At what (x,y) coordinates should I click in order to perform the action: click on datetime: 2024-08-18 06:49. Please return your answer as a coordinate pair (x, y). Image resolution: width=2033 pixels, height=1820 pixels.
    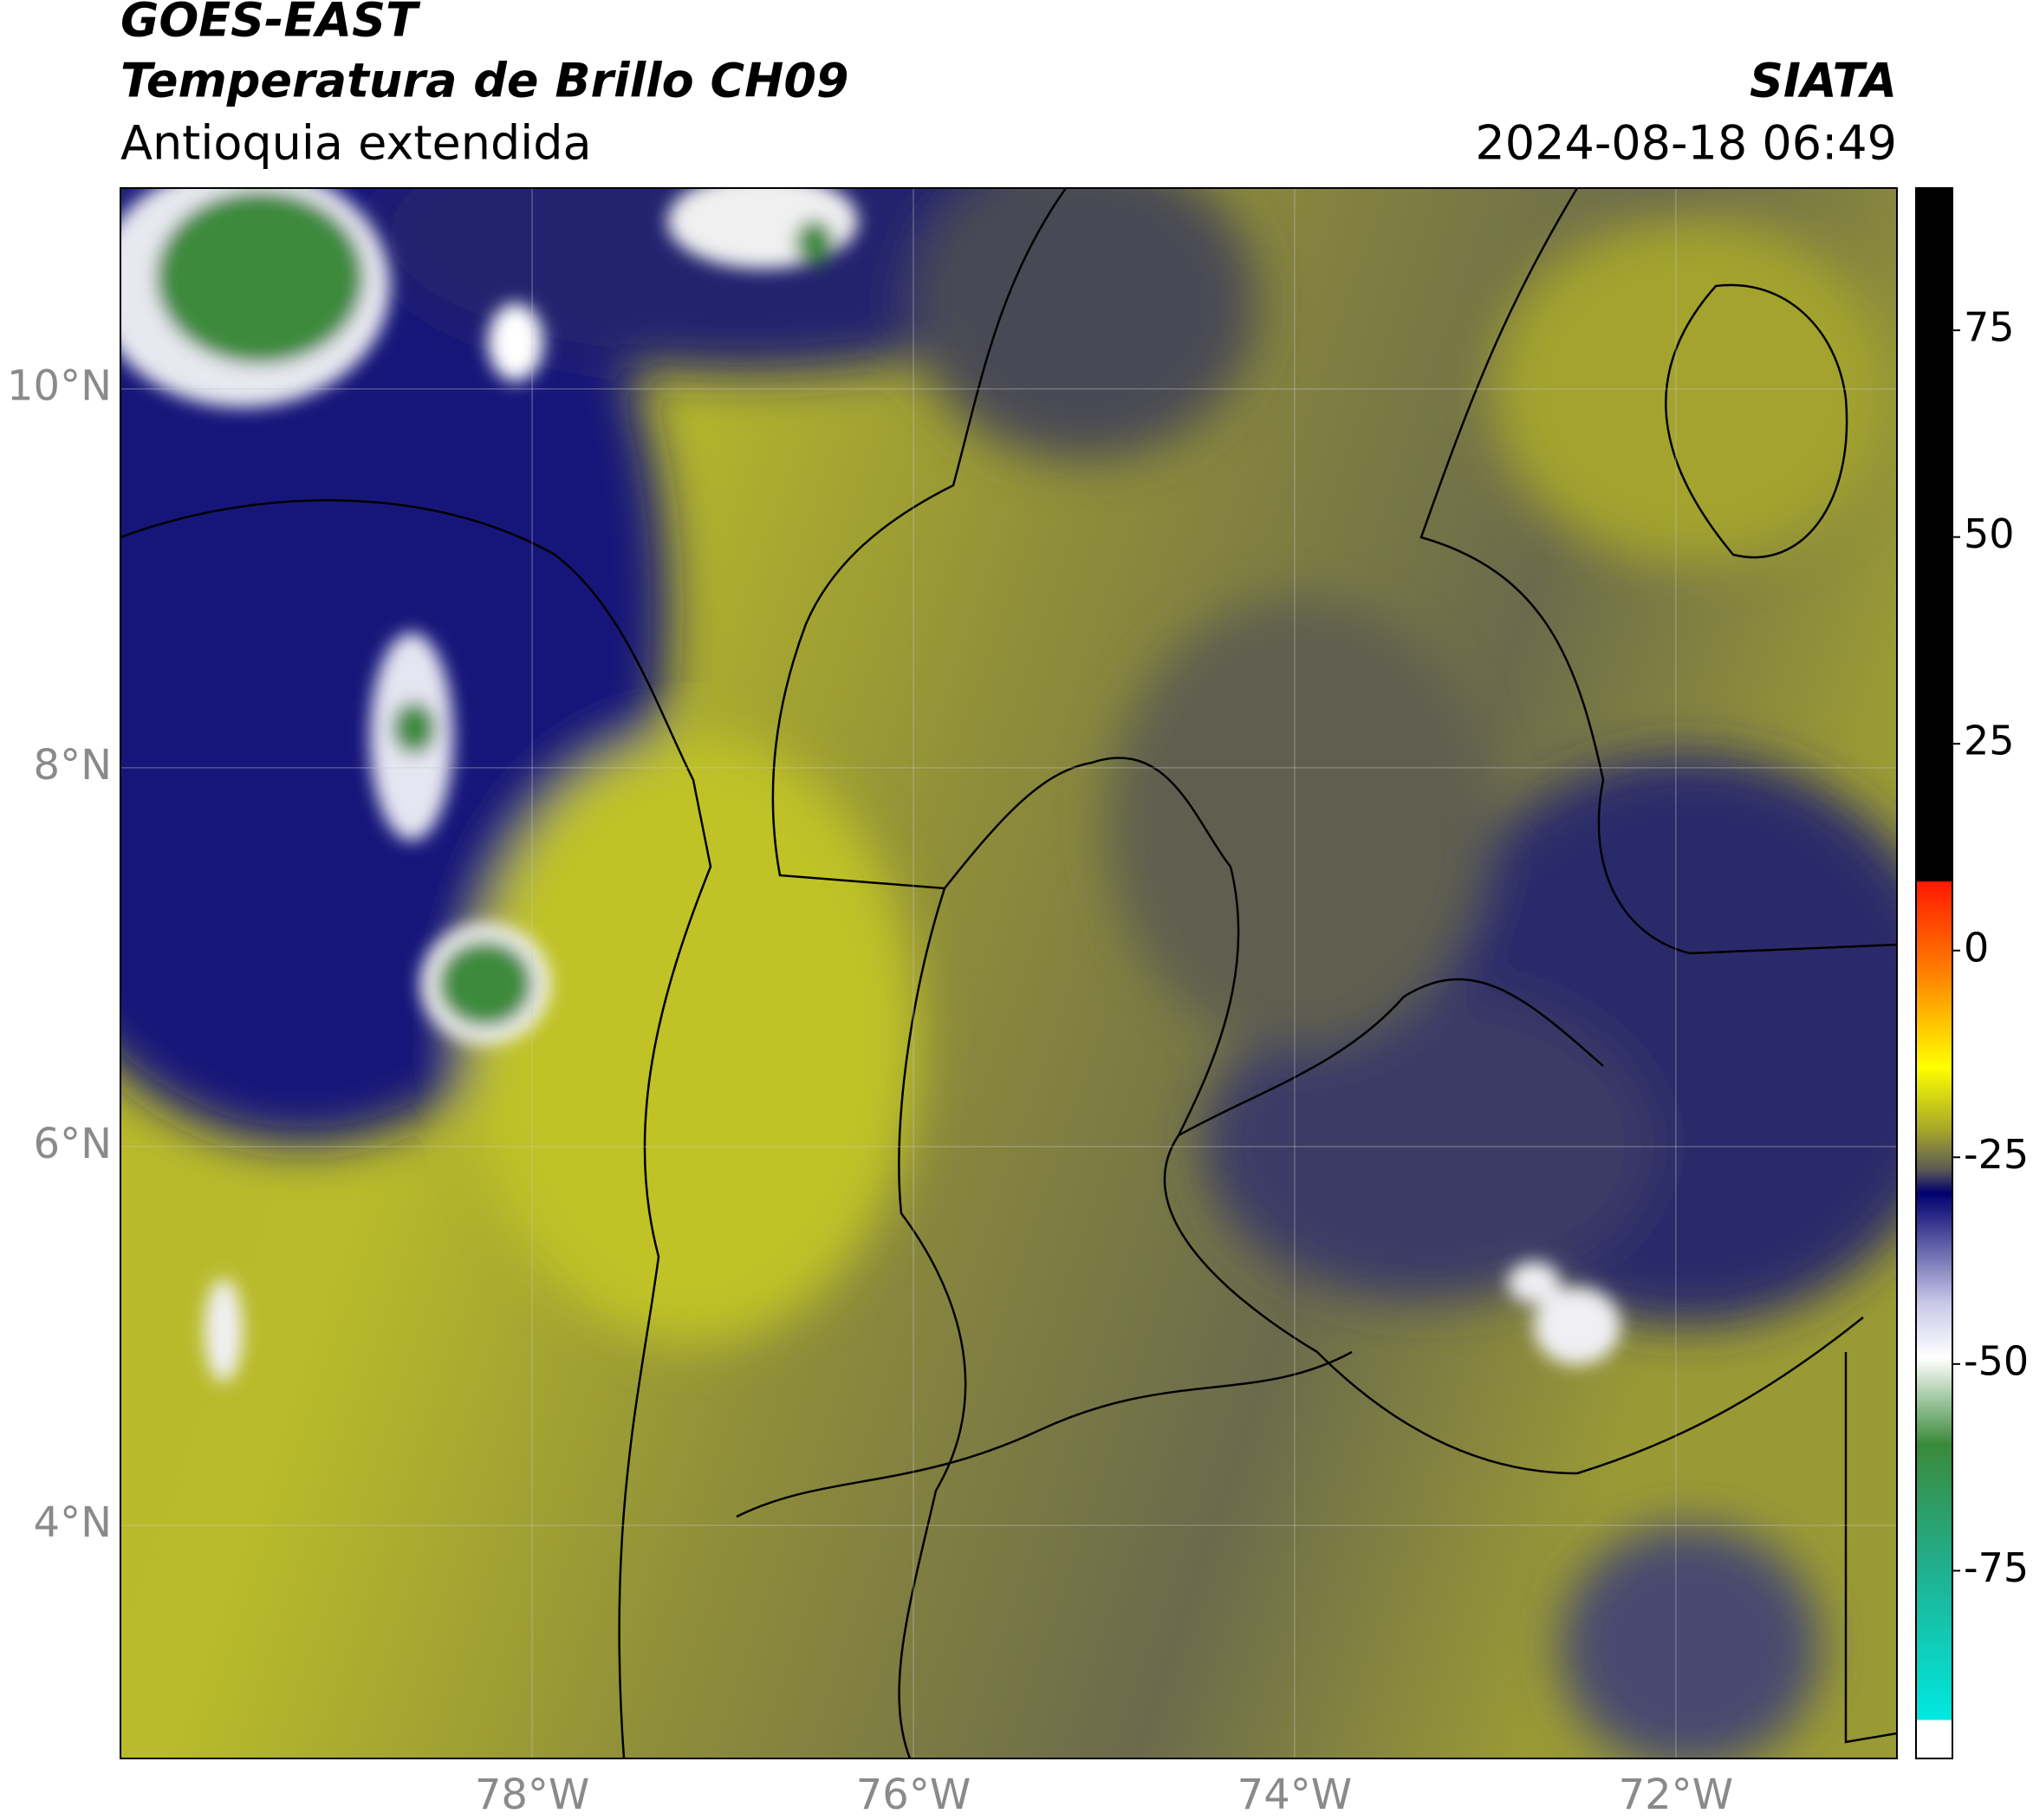
    Looking at the image, I should click on (1686, 143).